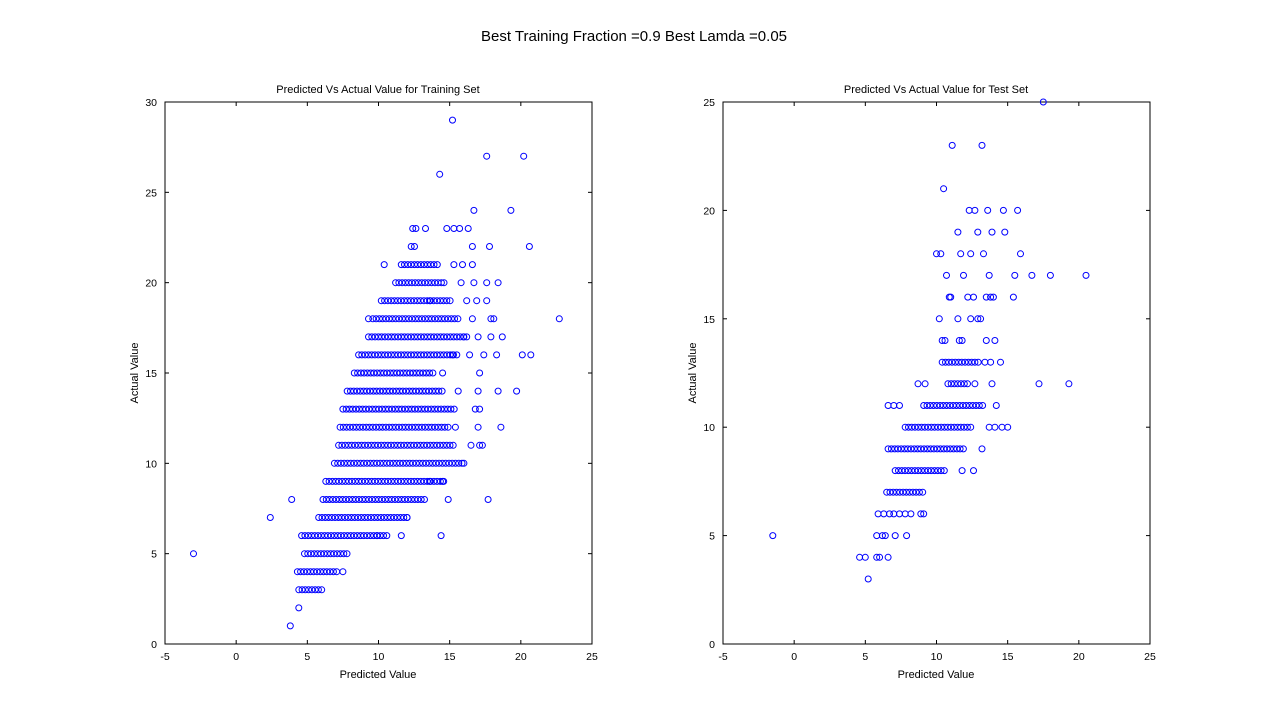 The image size is (1270, 719). What do you see at coordinates (712, 645) in the screenshot?
I see `test-y-tick-label: 0` at bounding box center [712, 645].